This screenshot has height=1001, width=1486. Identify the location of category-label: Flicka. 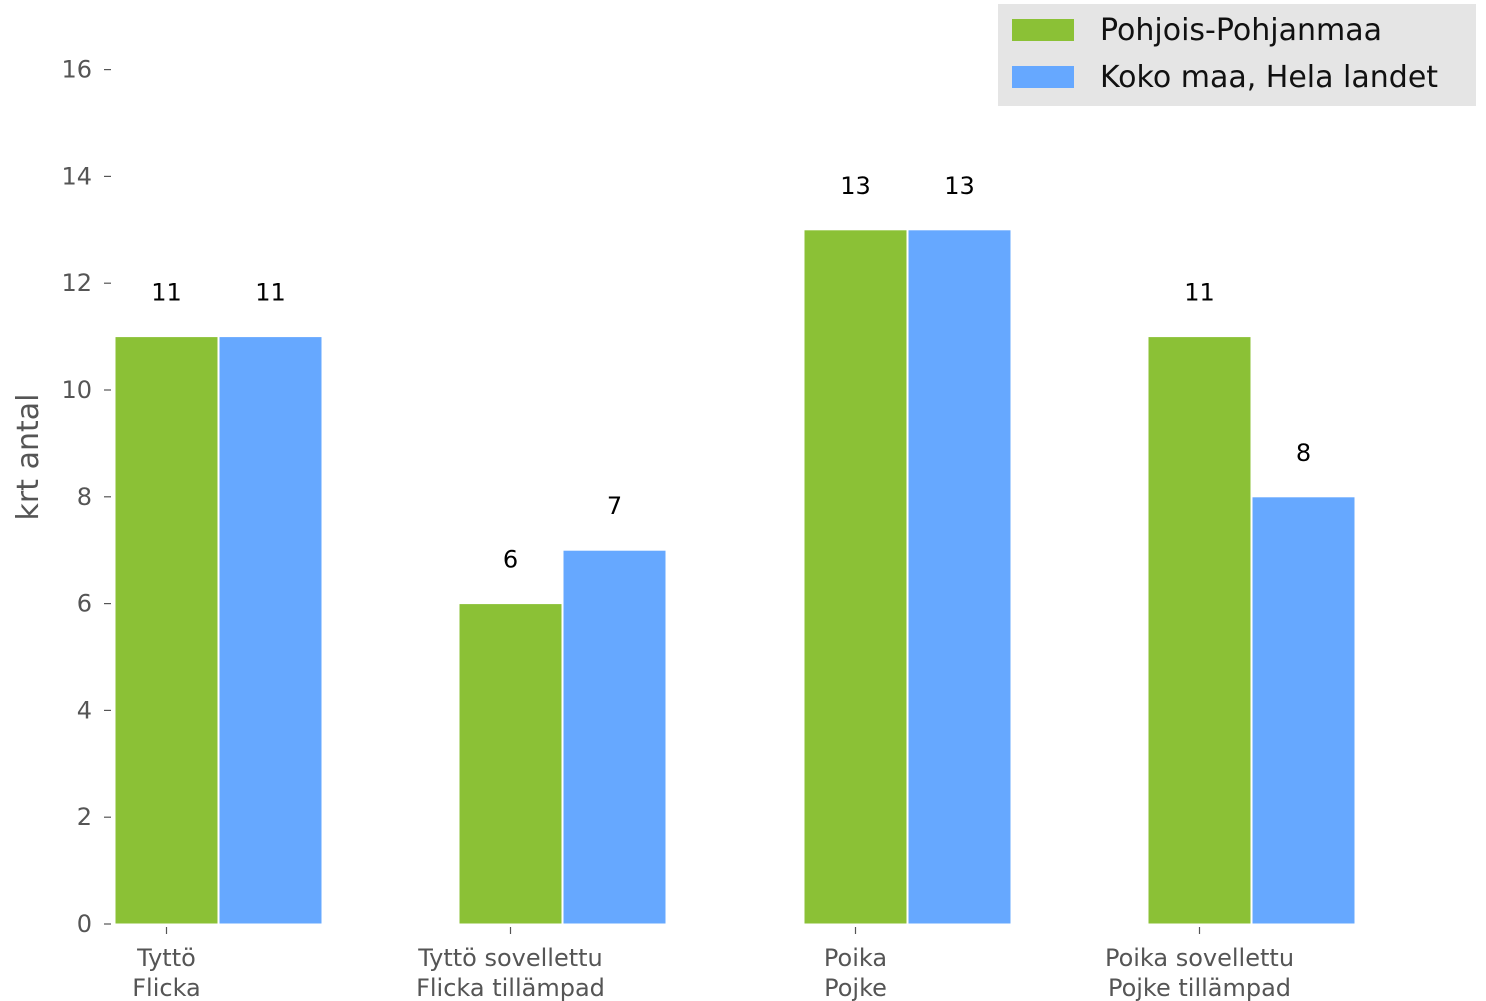
(166, 987).